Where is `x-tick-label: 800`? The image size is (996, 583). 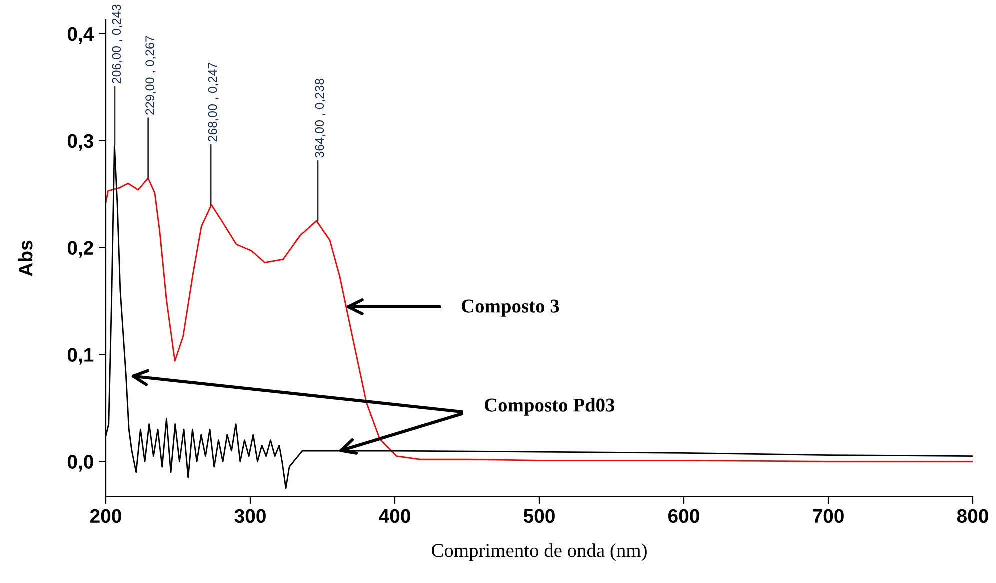
x-tick-label: 800 is located at coordinates (972, 516).